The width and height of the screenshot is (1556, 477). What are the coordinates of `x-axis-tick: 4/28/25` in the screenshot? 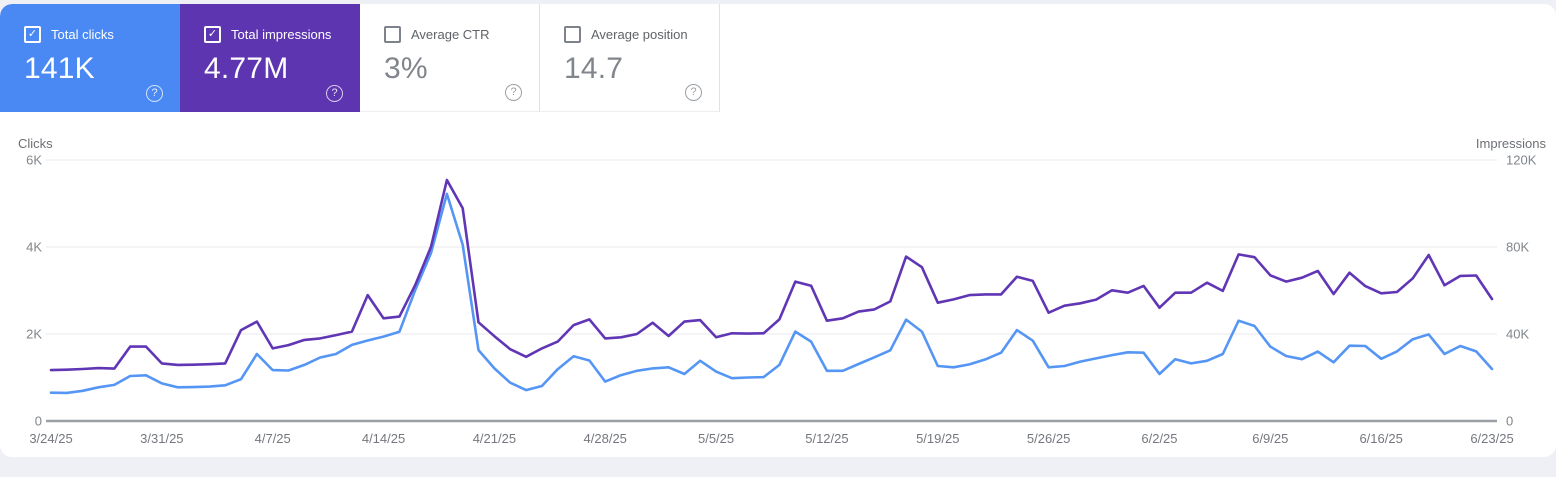 It's located at (605, 438).